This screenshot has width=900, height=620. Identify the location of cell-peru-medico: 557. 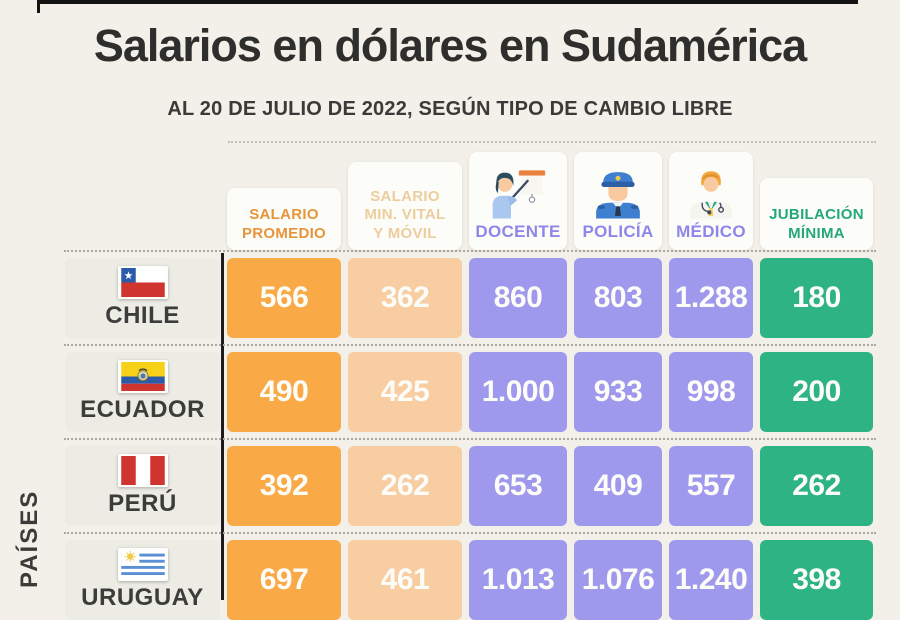
(711, 486).